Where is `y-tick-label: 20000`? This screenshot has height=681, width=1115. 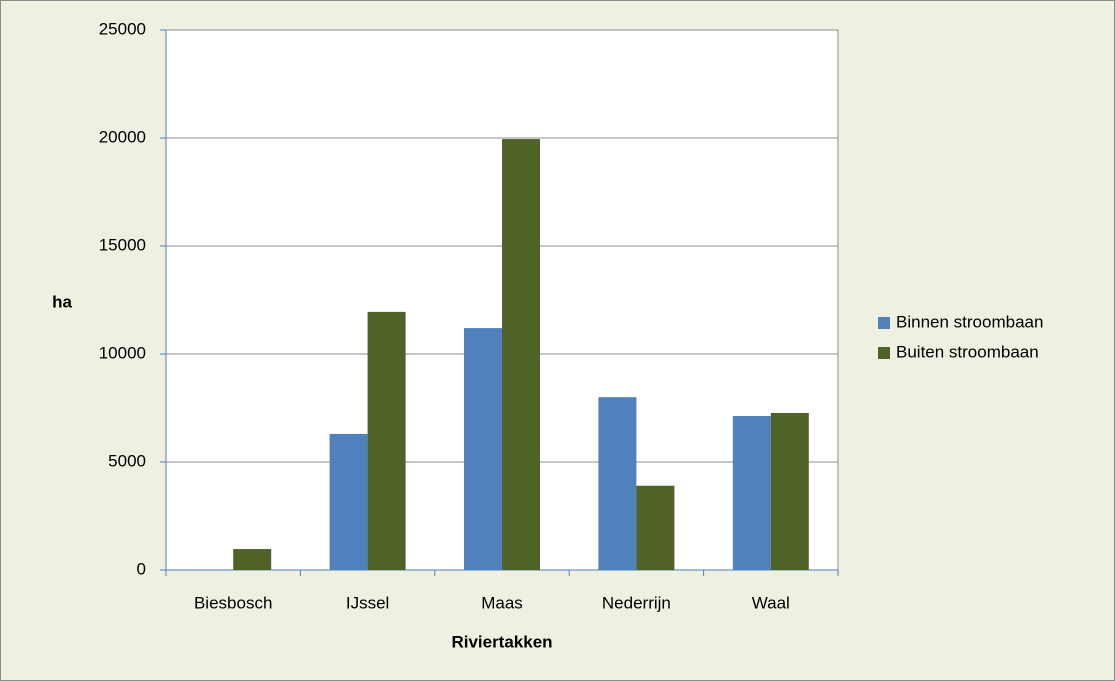 y-tick-label: 20000 is located at coordinates (122, 136).